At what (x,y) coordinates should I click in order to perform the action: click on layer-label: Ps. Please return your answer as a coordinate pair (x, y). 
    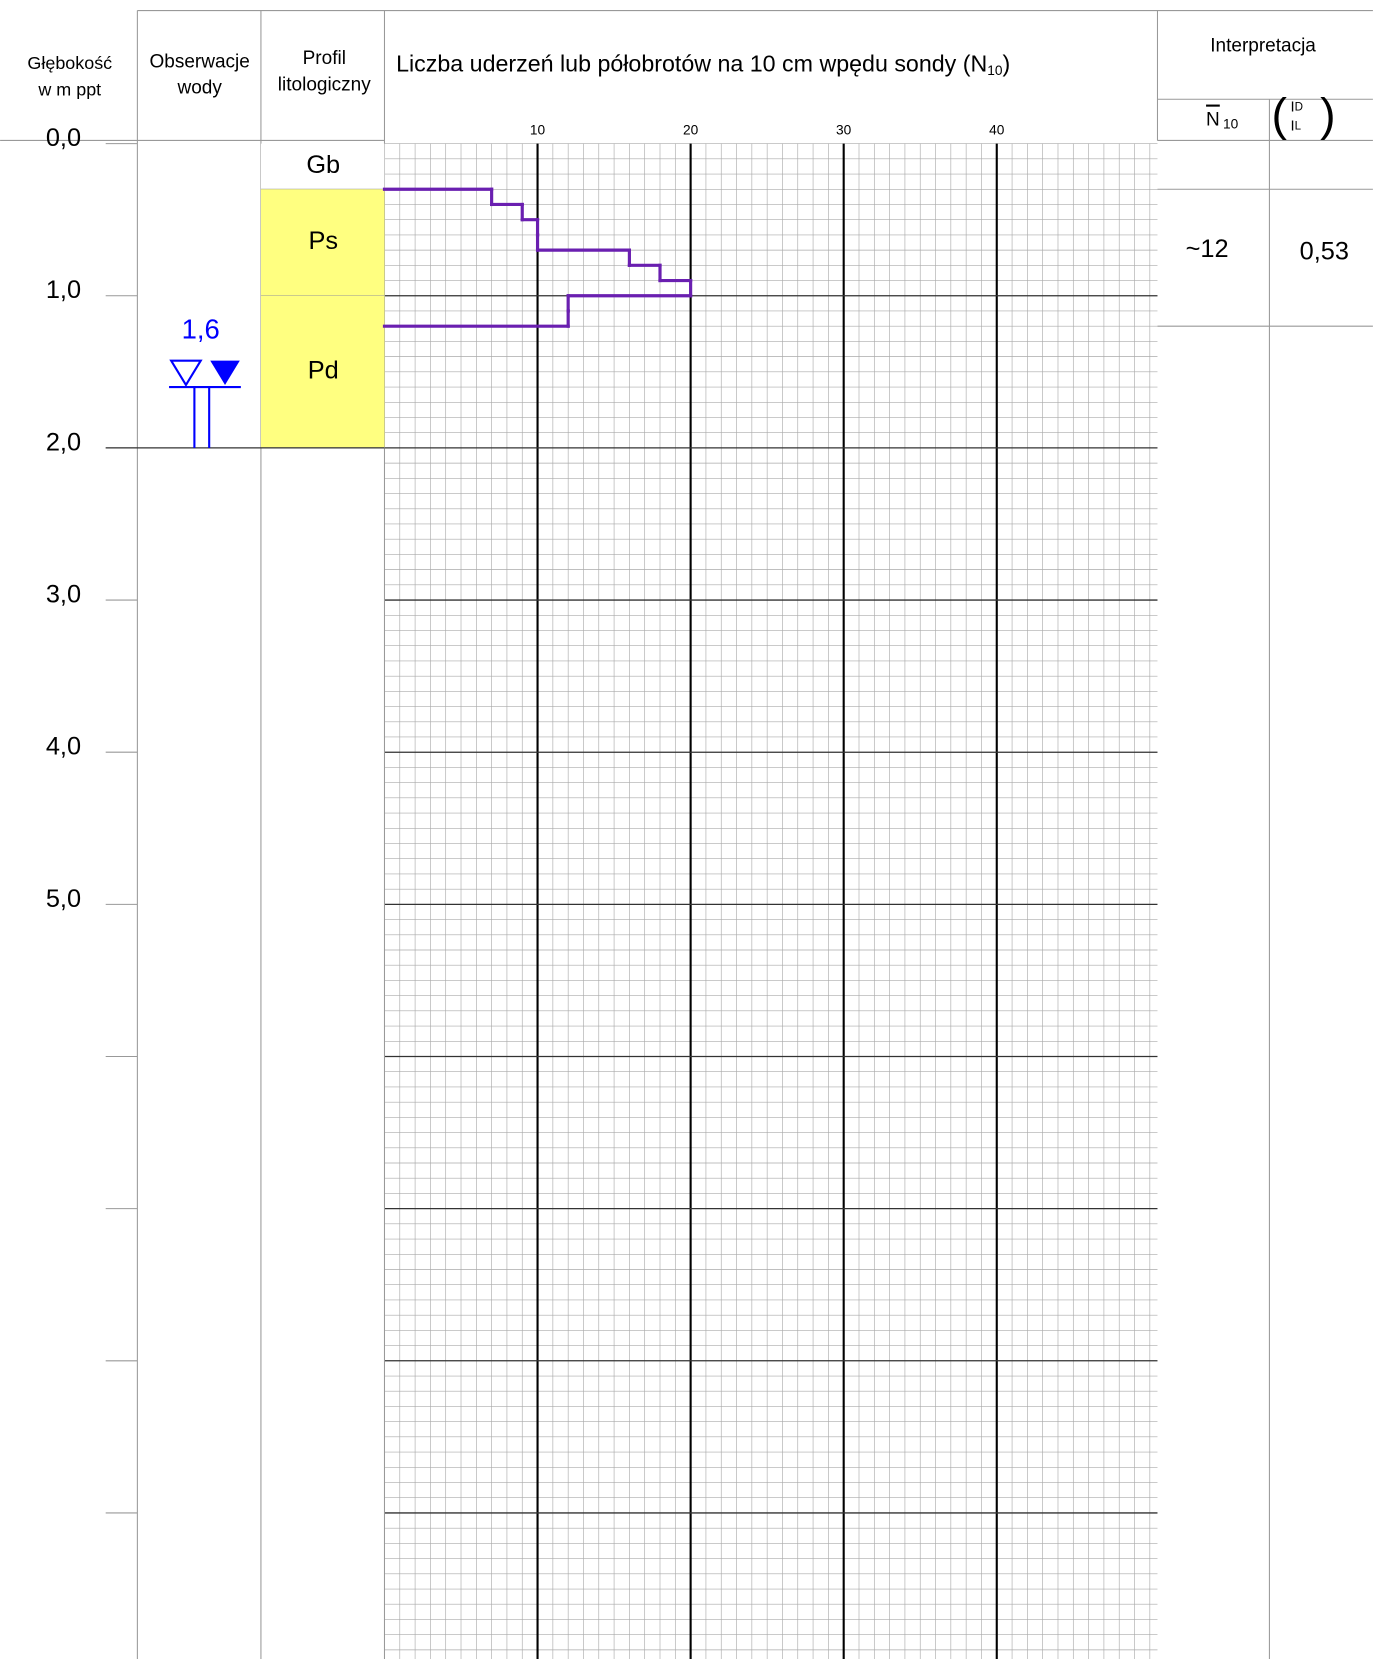
    Looking at the image, I should click on (323, 241).